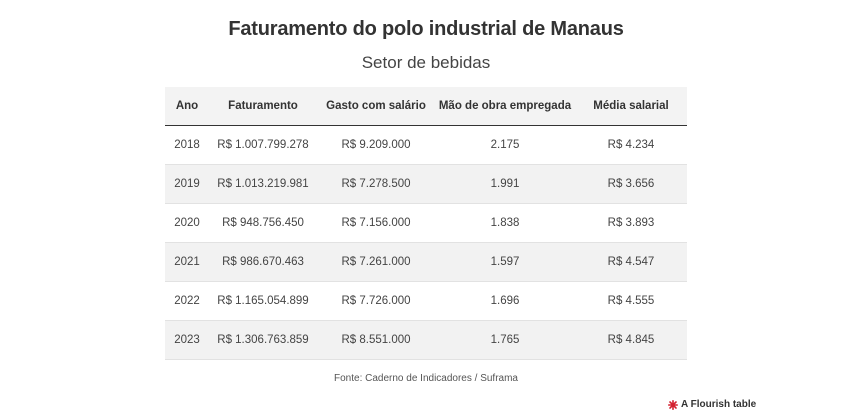 The width and height of the screenshot is (867, 416). Describe the element at coordinates (263, 340) in the screenshot. I see `table-cell-faturamento: R$ 1.306.763.859` at that location.